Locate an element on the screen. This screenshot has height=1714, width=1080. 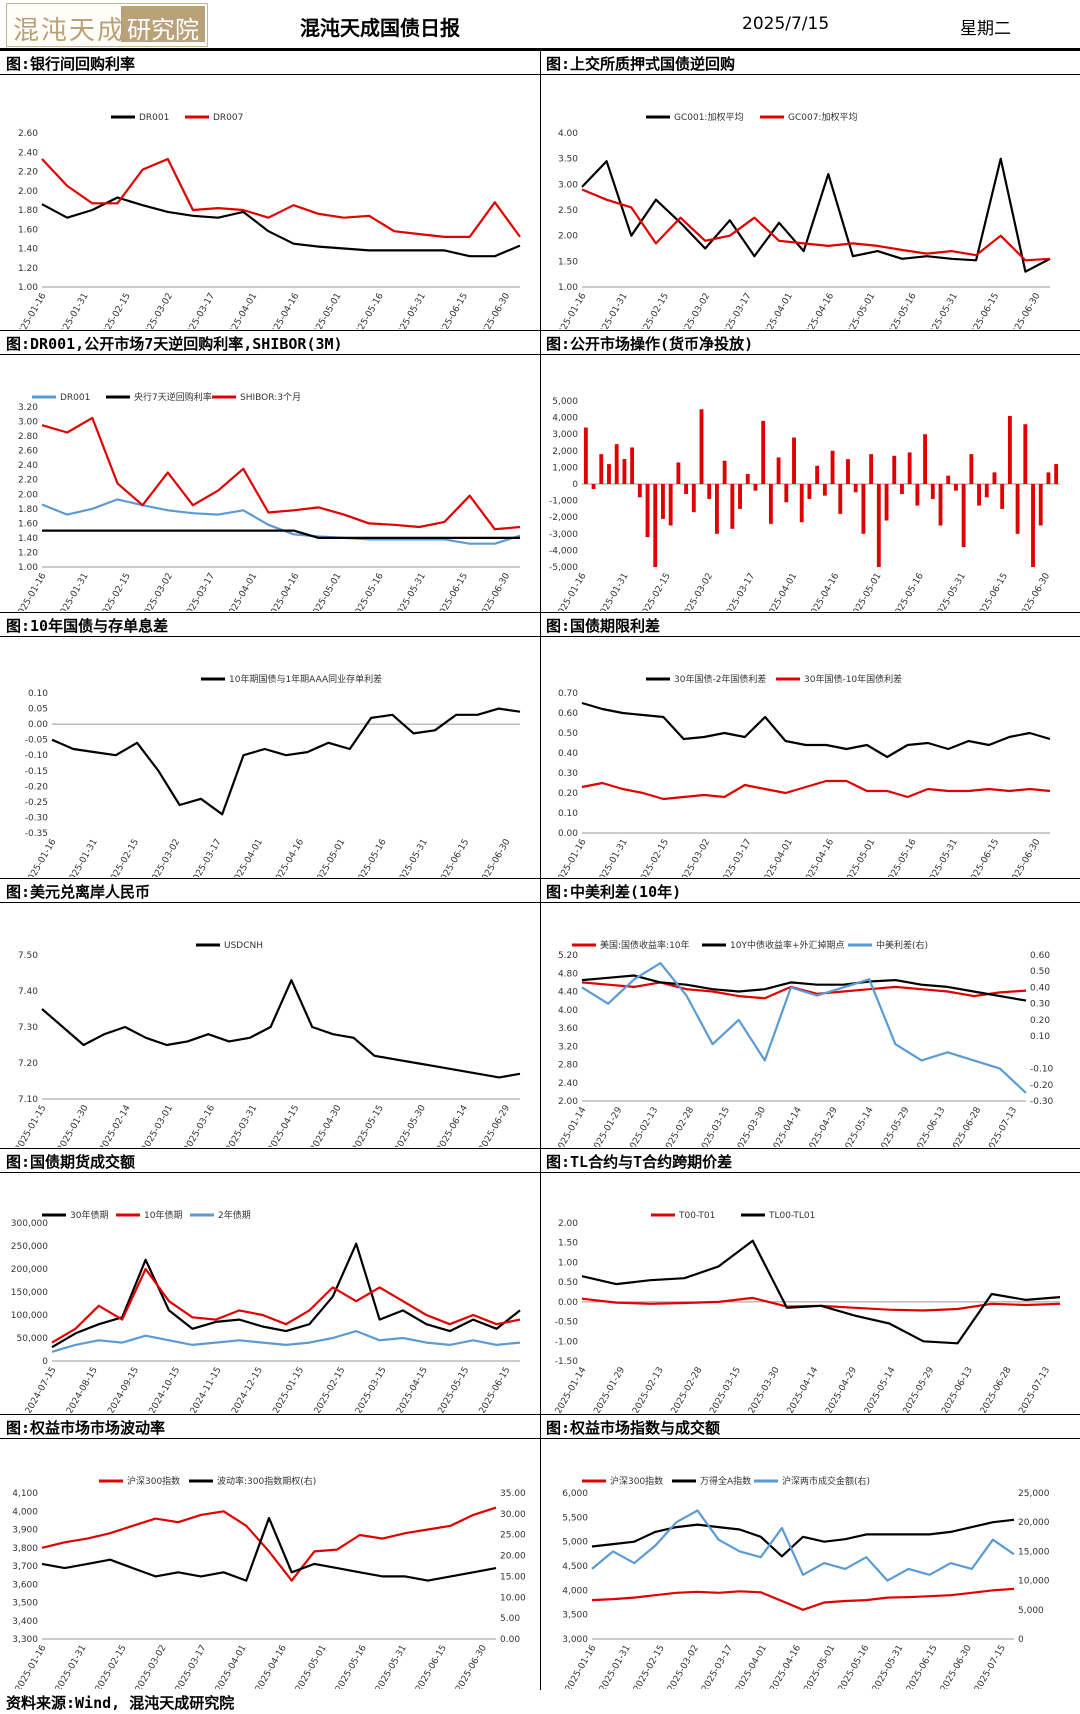
x-tick-label: 2025-02-13 is located at coordinates (643, 1127).